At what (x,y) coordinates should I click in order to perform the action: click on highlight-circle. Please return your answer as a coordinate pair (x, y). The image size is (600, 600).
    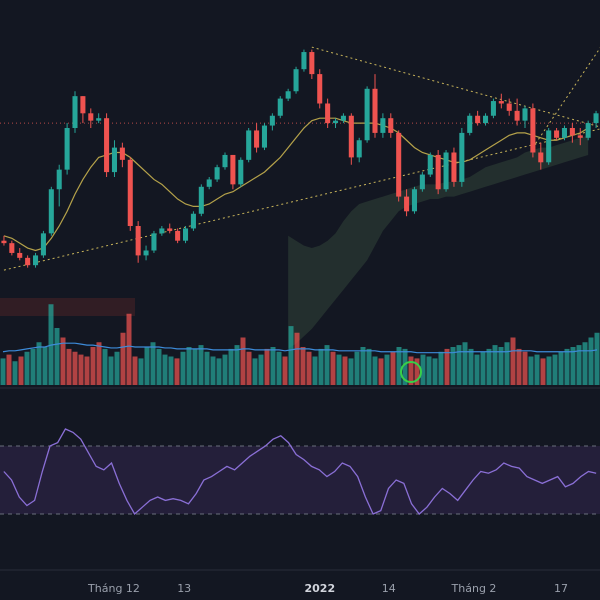
    Looking at the image, I should click on (411, 372).